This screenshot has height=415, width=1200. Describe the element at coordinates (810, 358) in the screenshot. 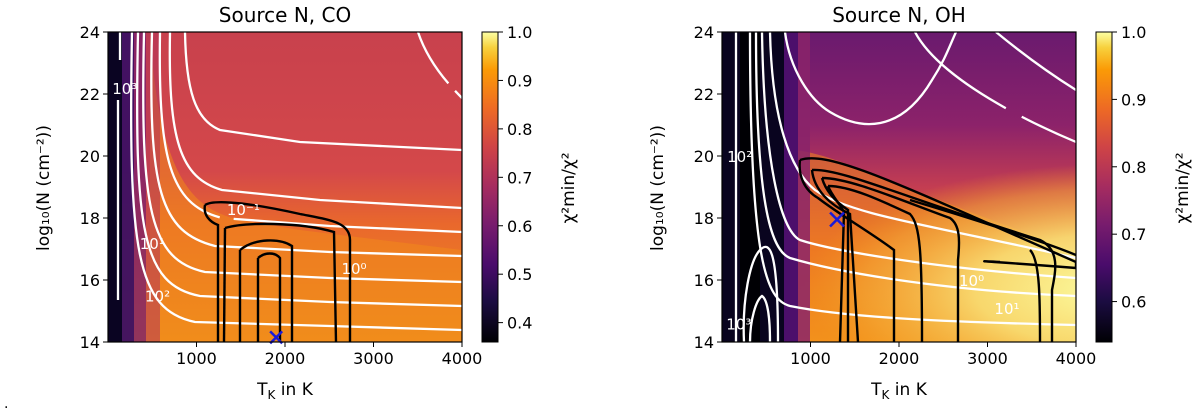

I see `oh-x-tick-label: 1000` at that location.